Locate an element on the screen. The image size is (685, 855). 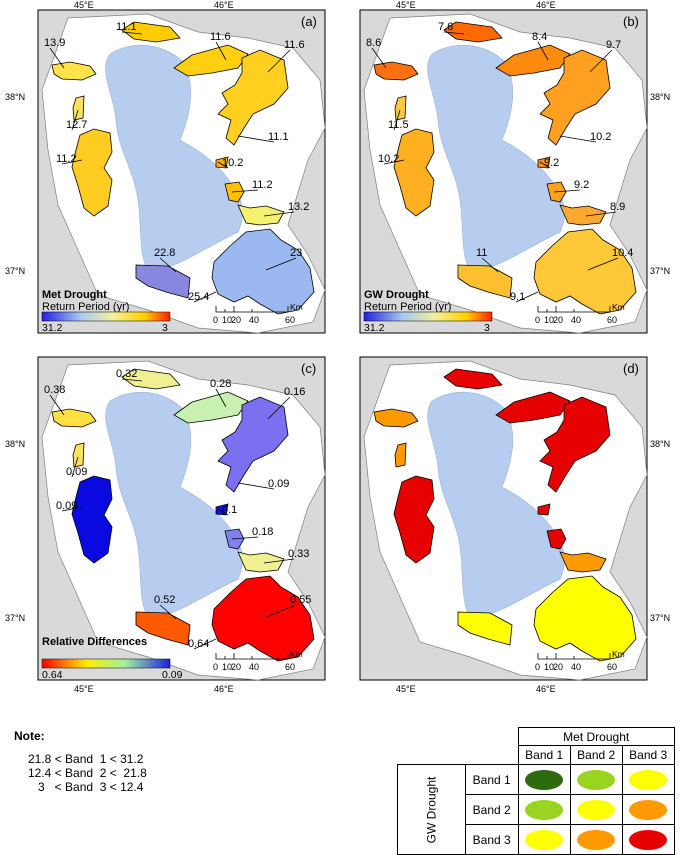
region-label: 11.6 is located at coordinates (294, 45).